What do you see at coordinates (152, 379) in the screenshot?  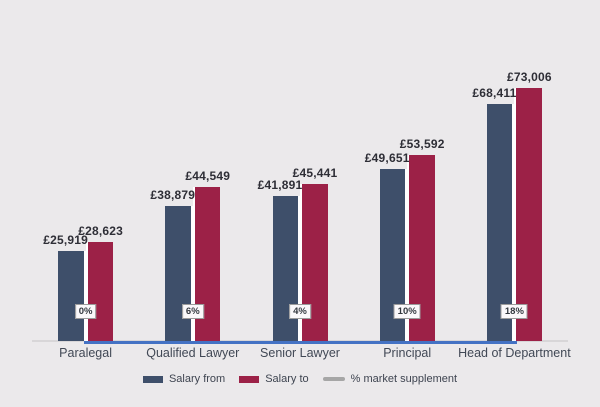 I see `legend-swatch-salary-from` at bounding box center [152, 379].